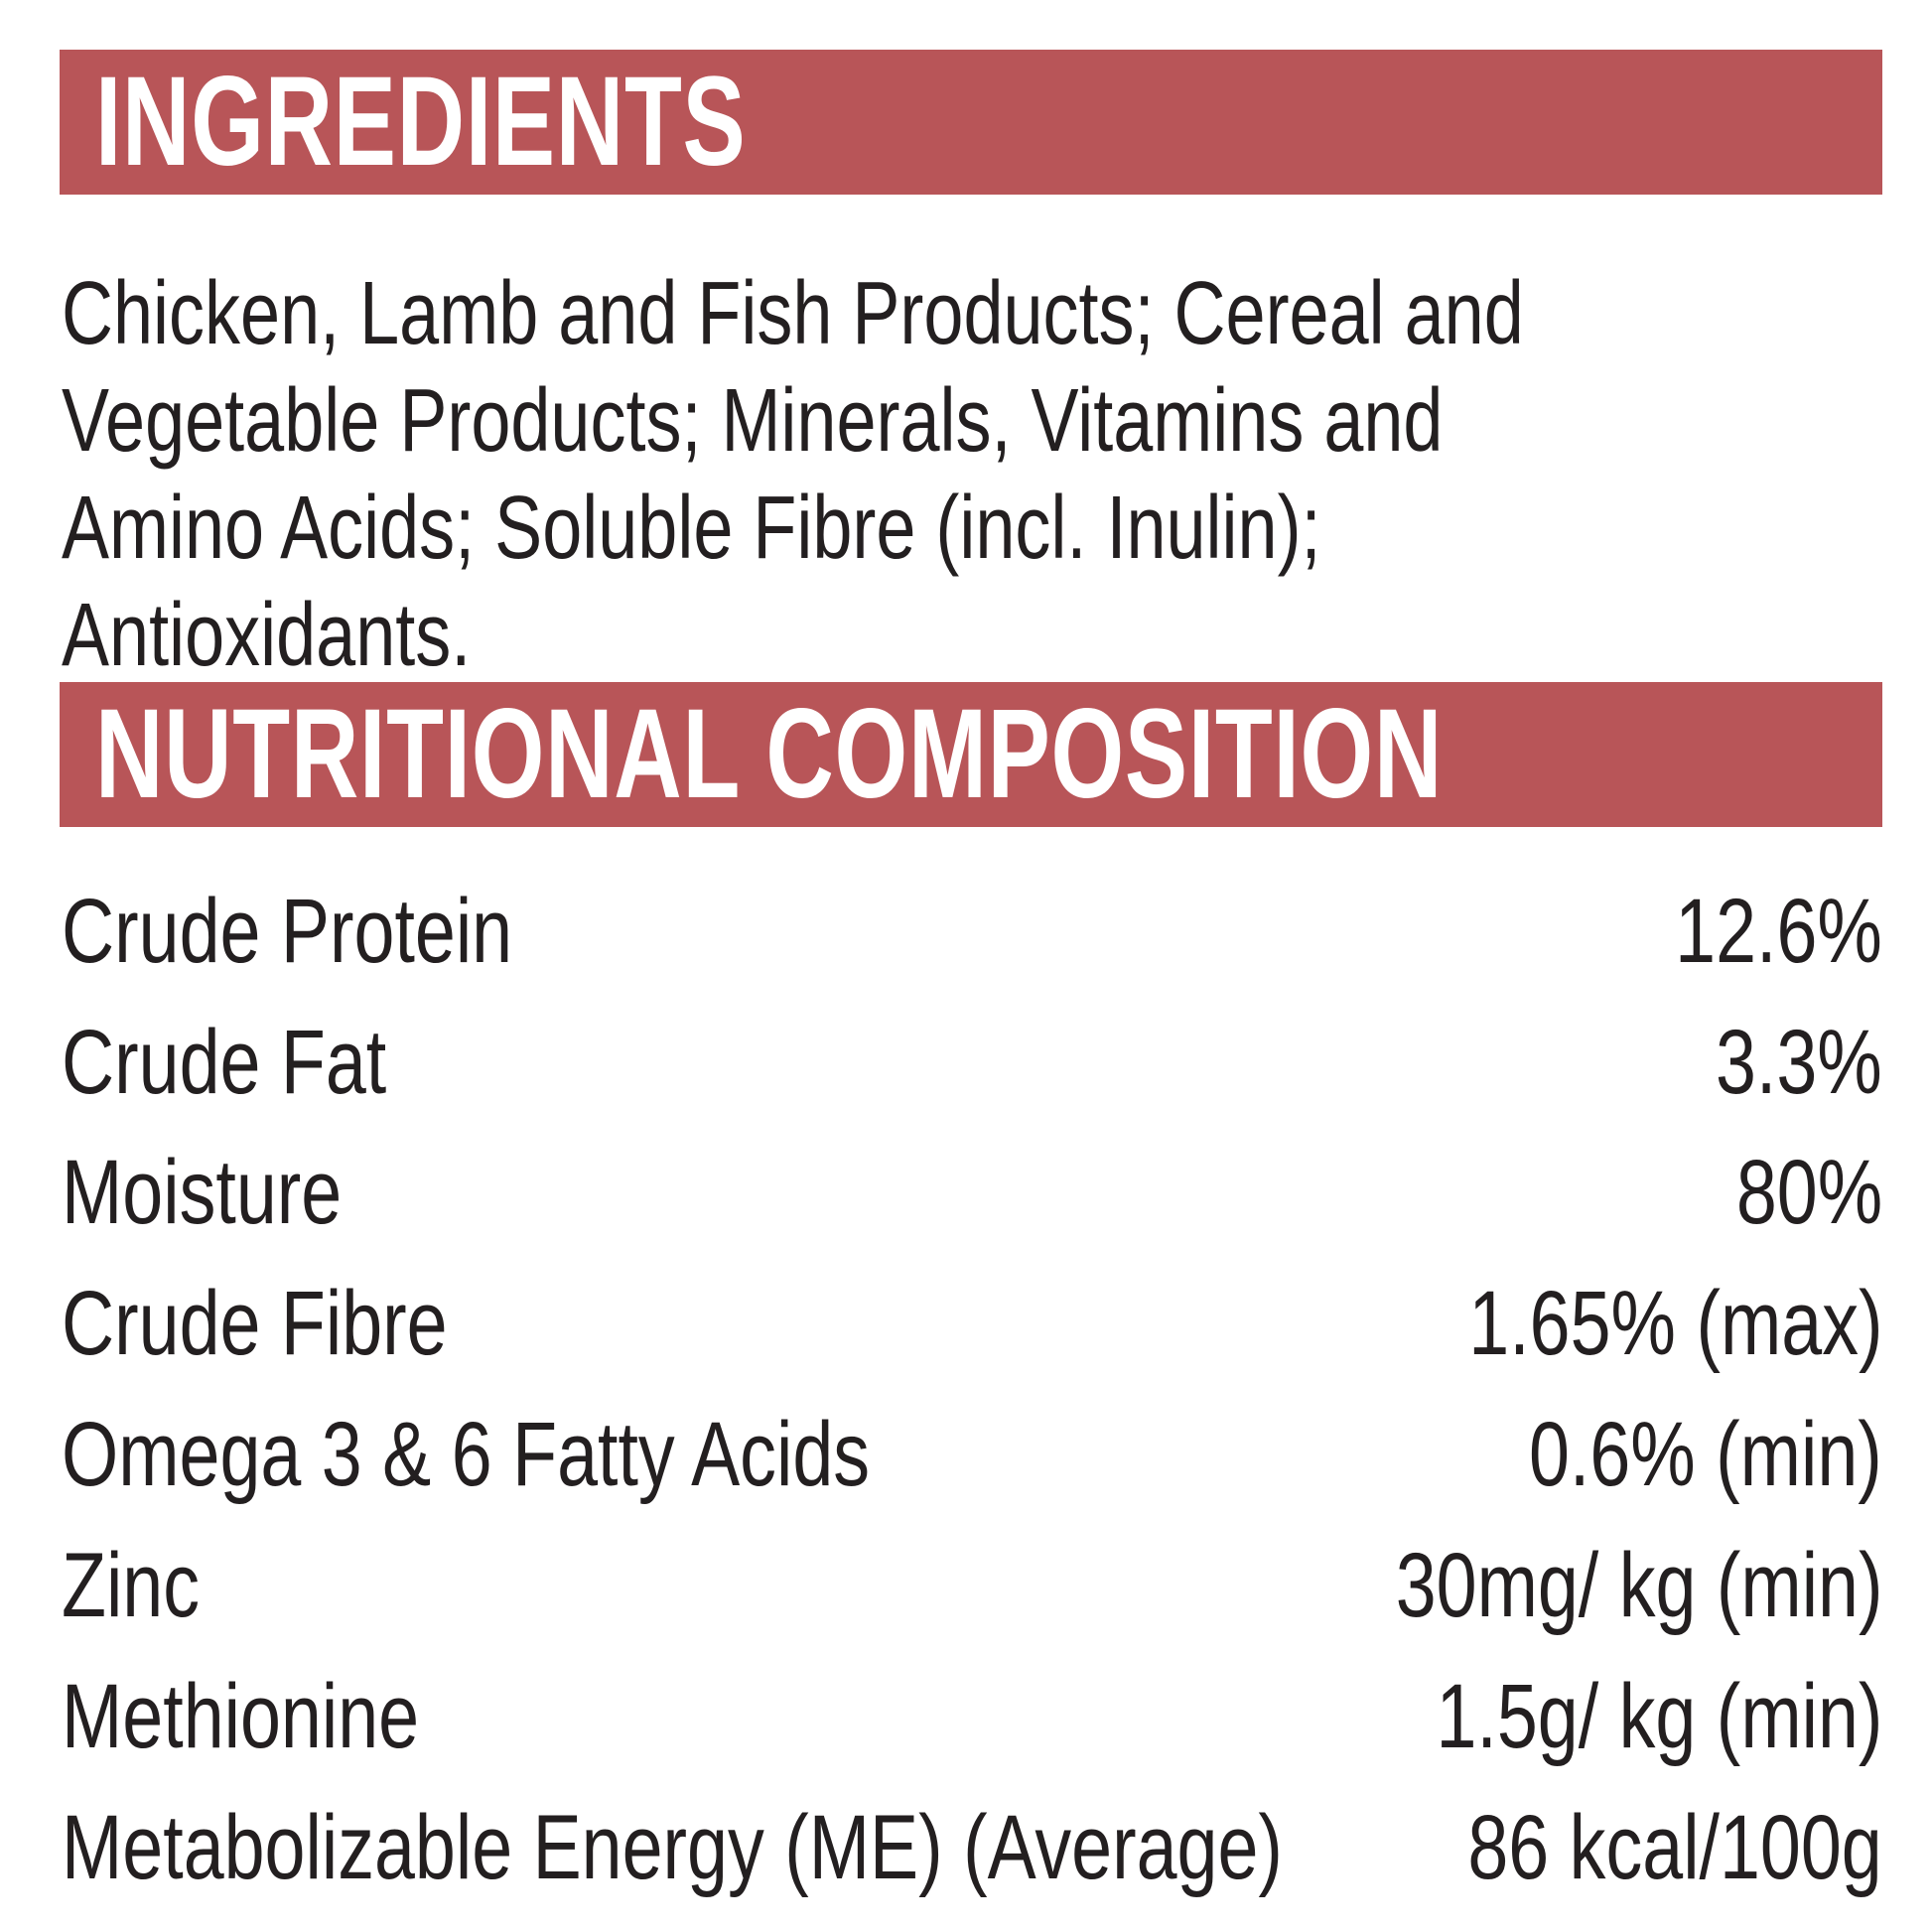  What do you see at coordinates (1674, 1847) in the screenshot?
I see `row-value: 86 kcal/100g` at bounding box center [1674, 1847].